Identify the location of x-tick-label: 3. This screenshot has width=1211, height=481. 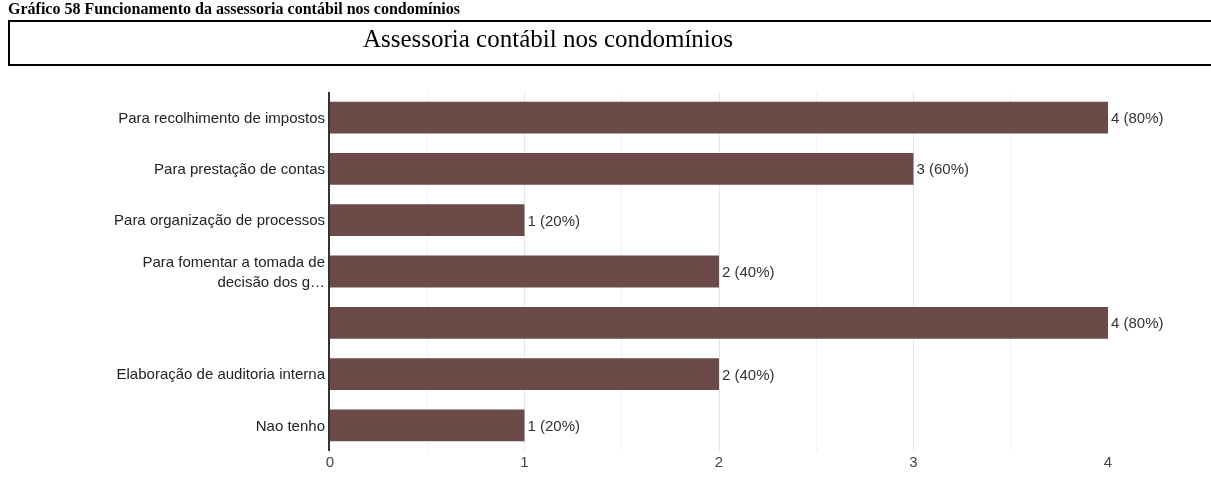
(913, 461).